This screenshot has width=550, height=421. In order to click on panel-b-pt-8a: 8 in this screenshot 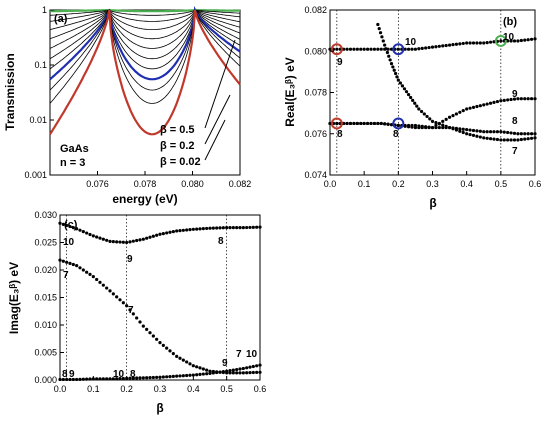, I will do `click(340, 134)`.